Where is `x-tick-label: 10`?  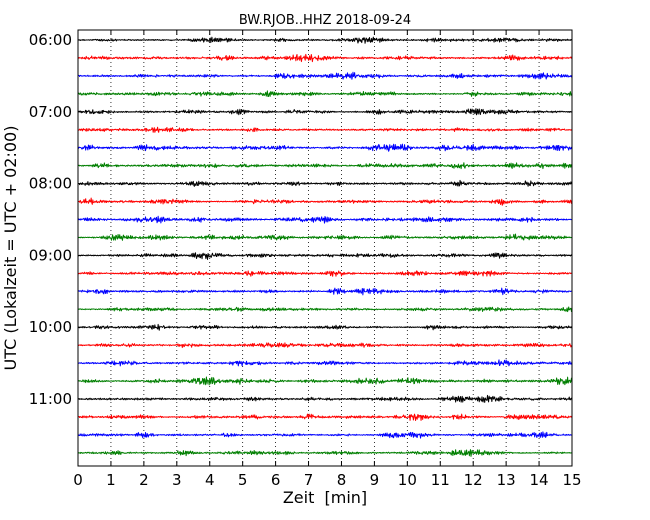 x-tick-label: 10 is located at coordinates (407, 480).